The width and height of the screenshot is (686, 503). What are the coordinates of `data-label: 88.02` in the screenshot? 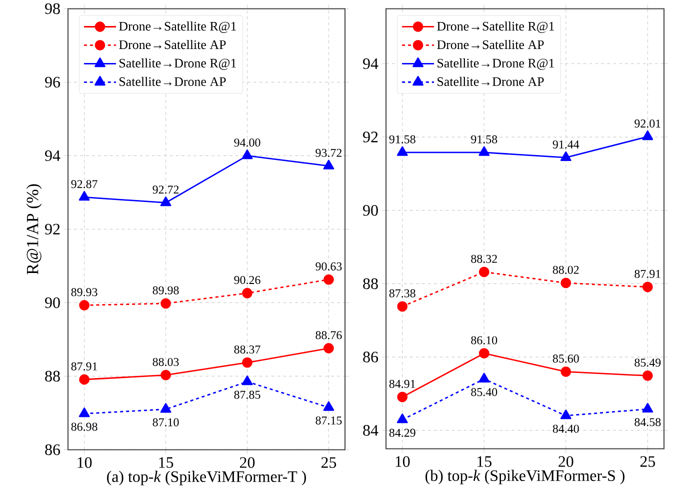 It's located at (565, 270).